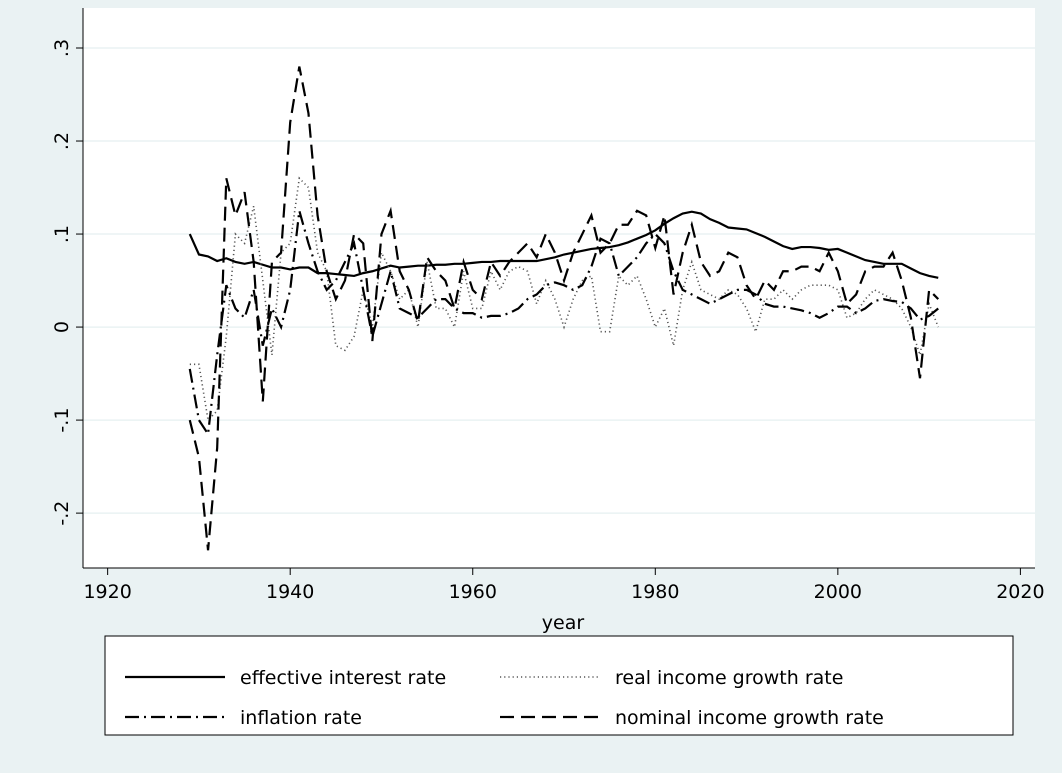  Describe the element at coordinates (563, 623) in the screenshot. I see `x-axis-title: year` at that location.